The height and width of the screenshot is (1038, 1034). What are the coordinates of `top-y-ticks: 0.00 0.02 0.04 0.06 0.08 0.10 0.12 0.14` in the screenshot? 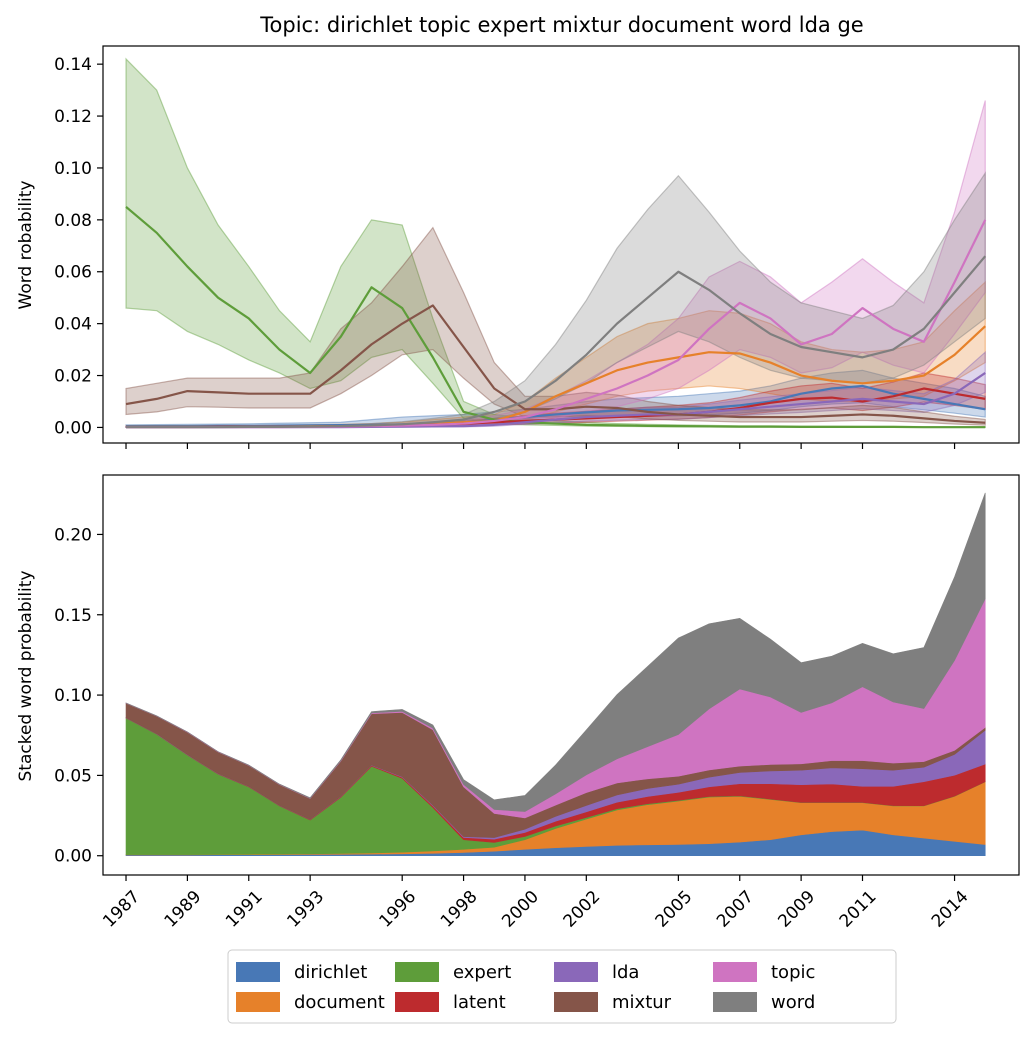 It's located at (78, 246).